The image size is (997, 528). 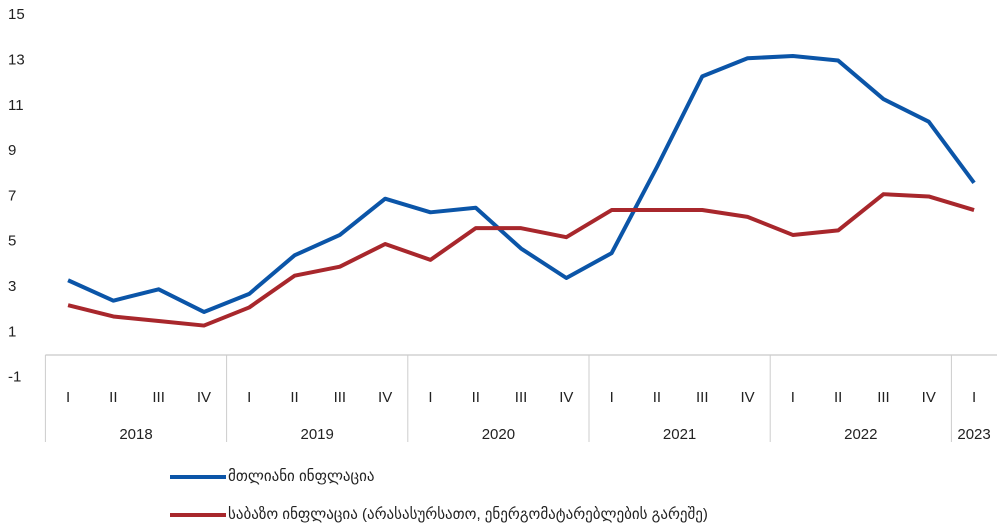 I want to click on y-tick-label: 9, so click(x=12, y=150).